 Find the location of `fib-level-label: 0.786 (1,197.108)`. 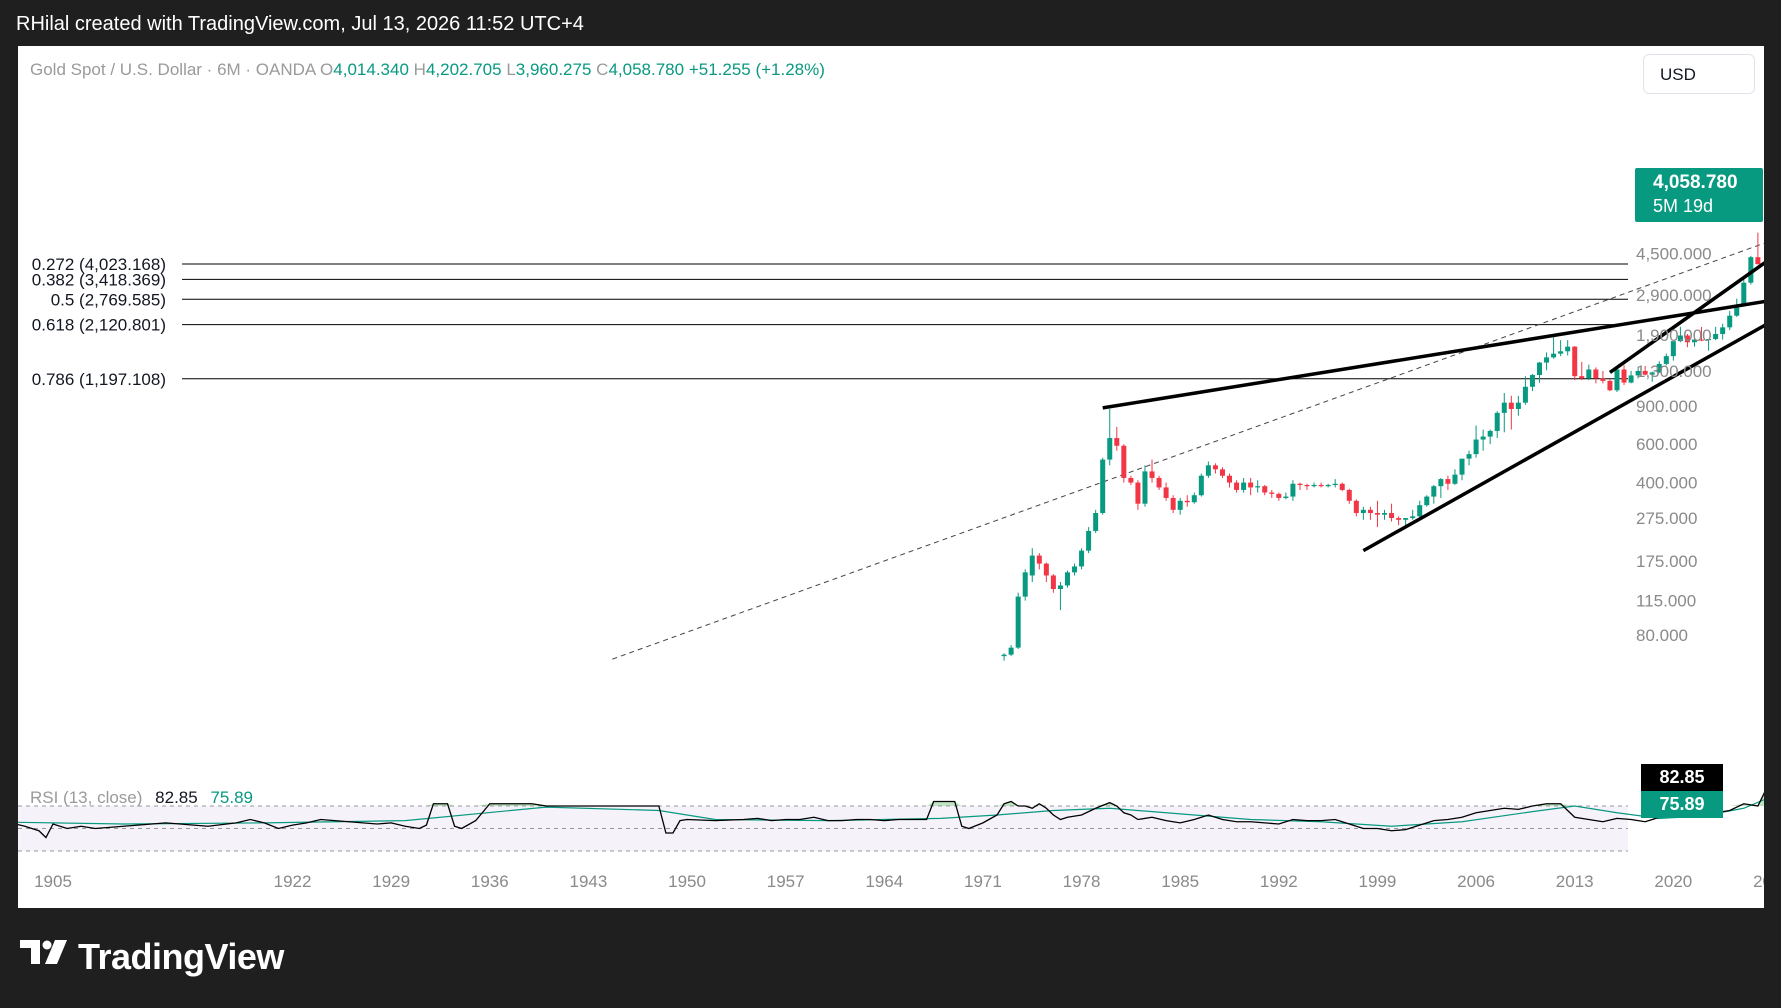

fib-level-label: 0.786 (1,197.108) is located at coordinates (99, 379).